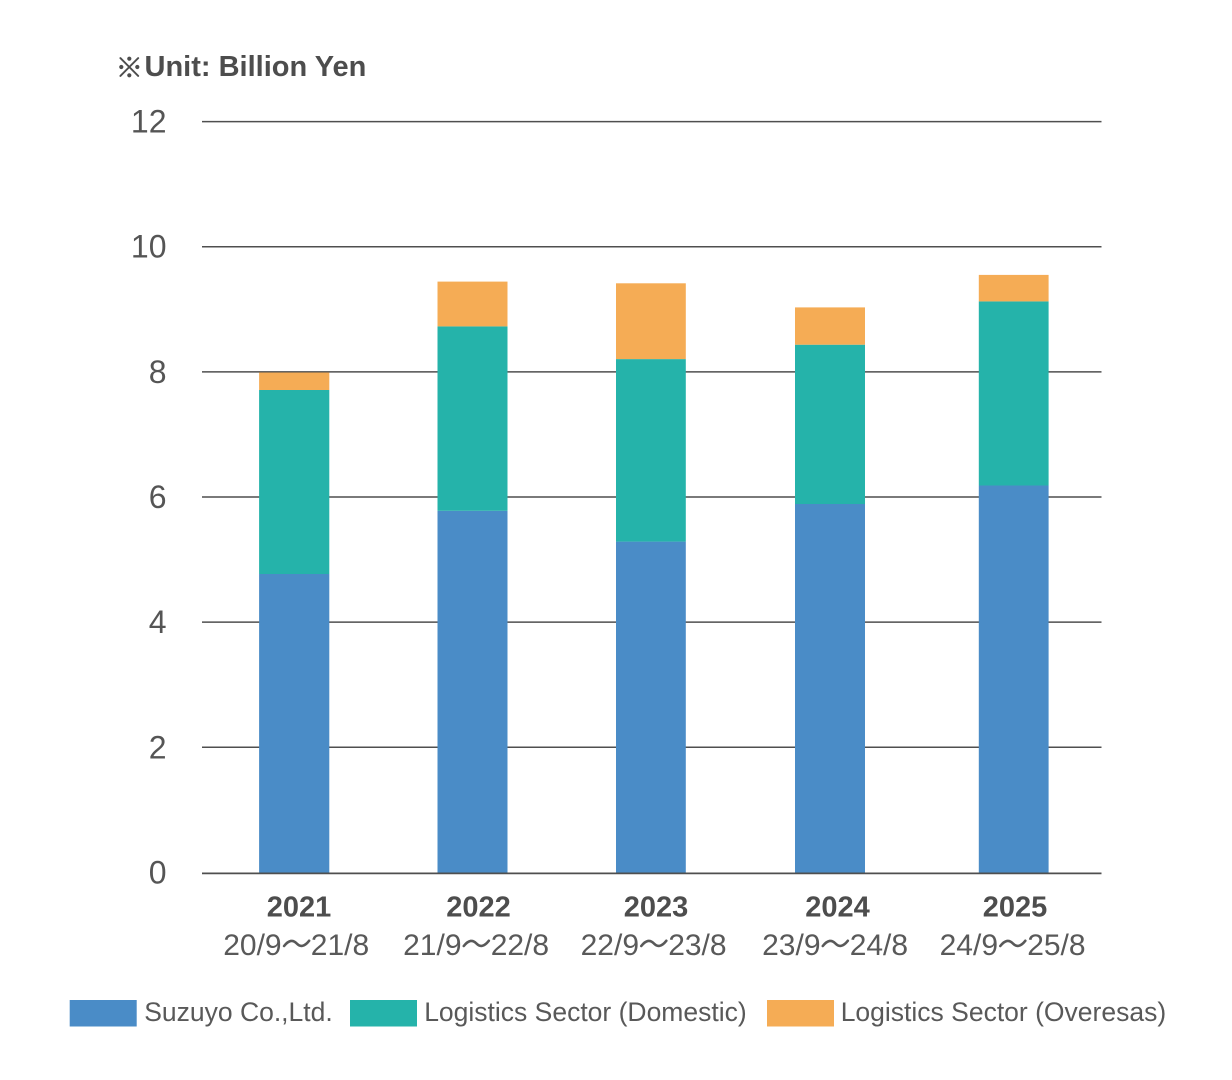 This screenshot has height=1080, width=1232. I want to click on svg-text: 10, so click(149, 247).